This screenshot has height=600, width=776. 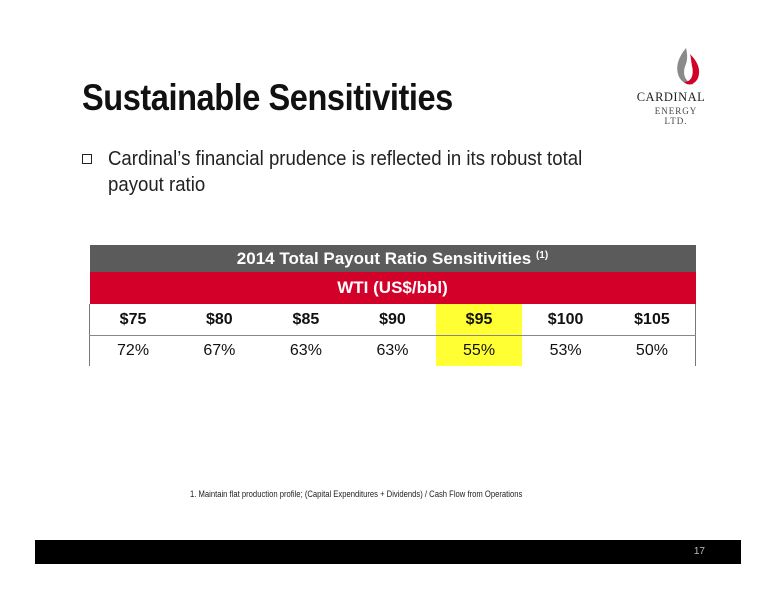 What do you see at coordinates (306, 320) in the screenshot?
I see `price-cell: $85` at bounding box center [306, 320].